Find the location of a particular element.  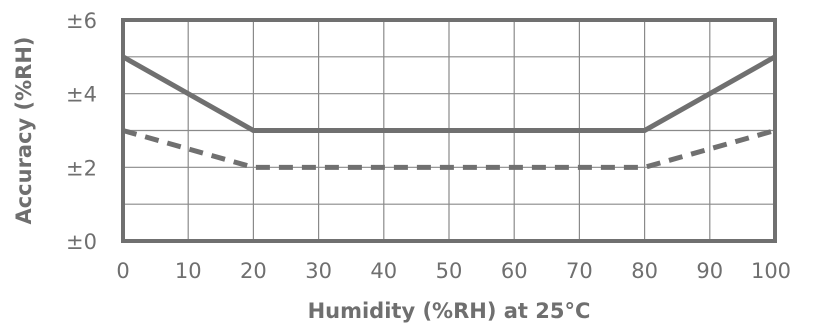

x-tick-labels: 0 10 20 30 40 50 60 70 80 90 100 is located at coordinates (453, 271).